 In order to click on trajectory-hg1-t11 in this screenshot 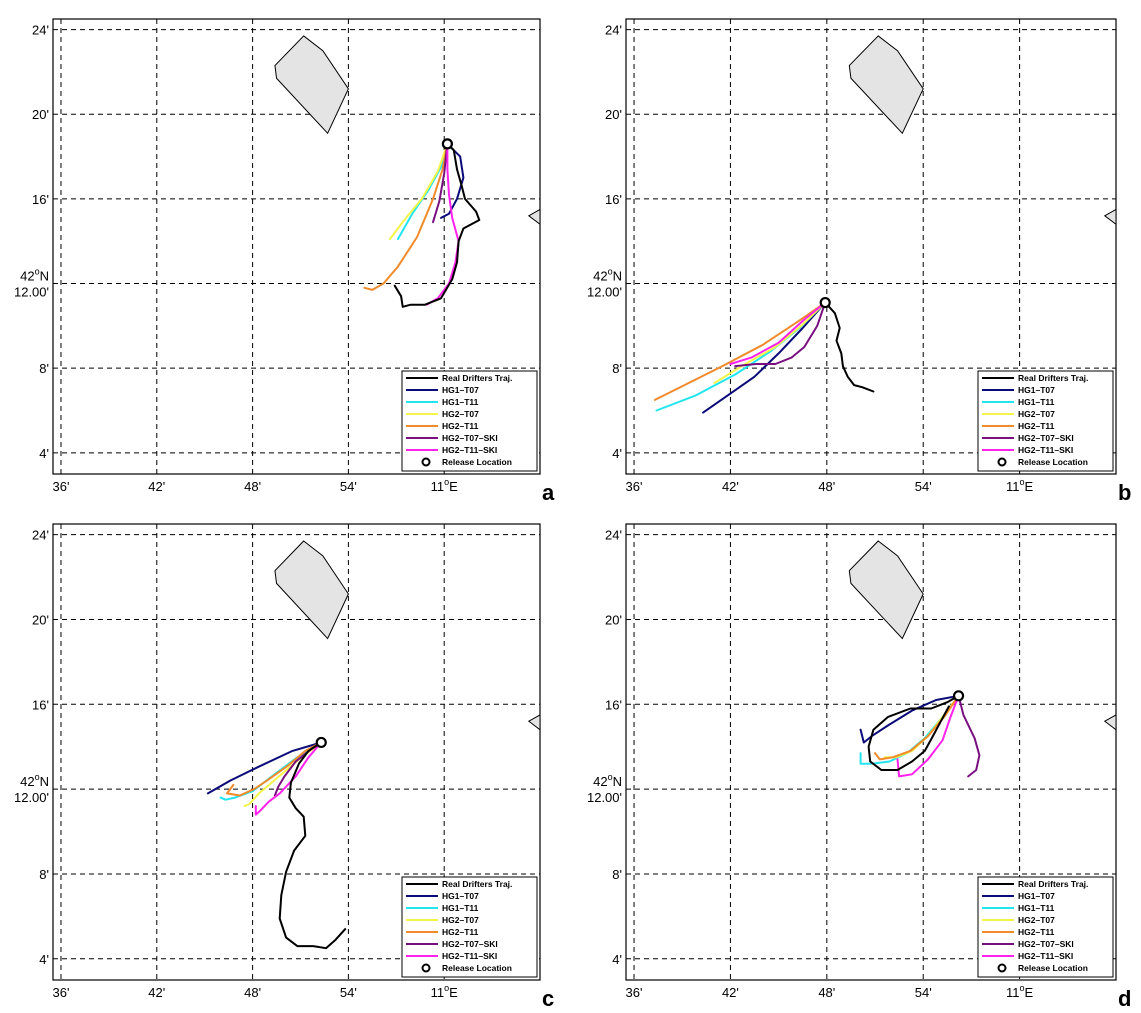, I will do `click(422, 191)`.